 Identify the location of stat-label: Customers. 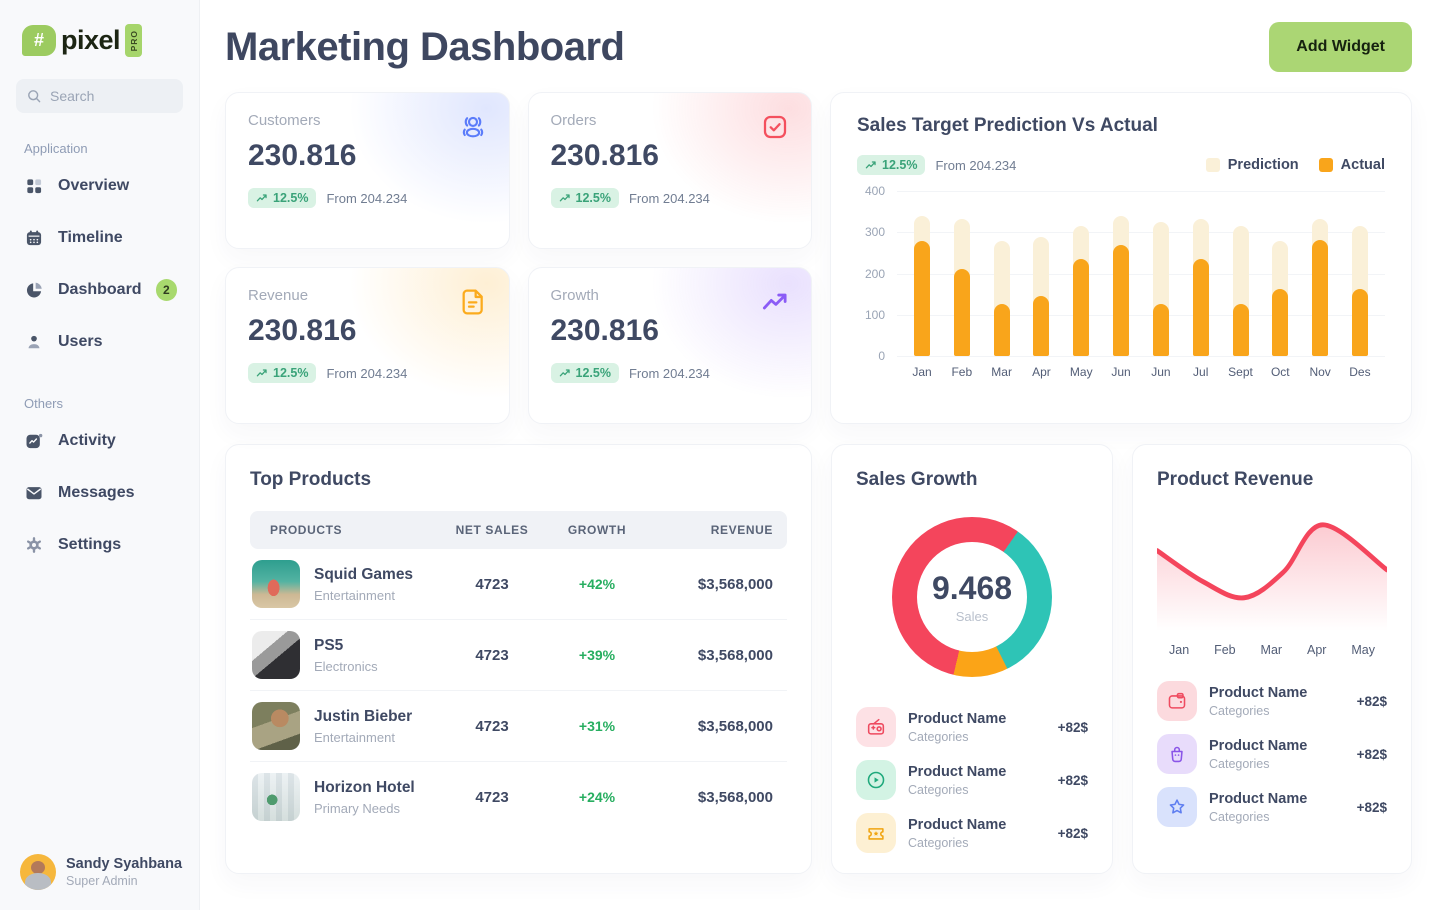
(284, 120).